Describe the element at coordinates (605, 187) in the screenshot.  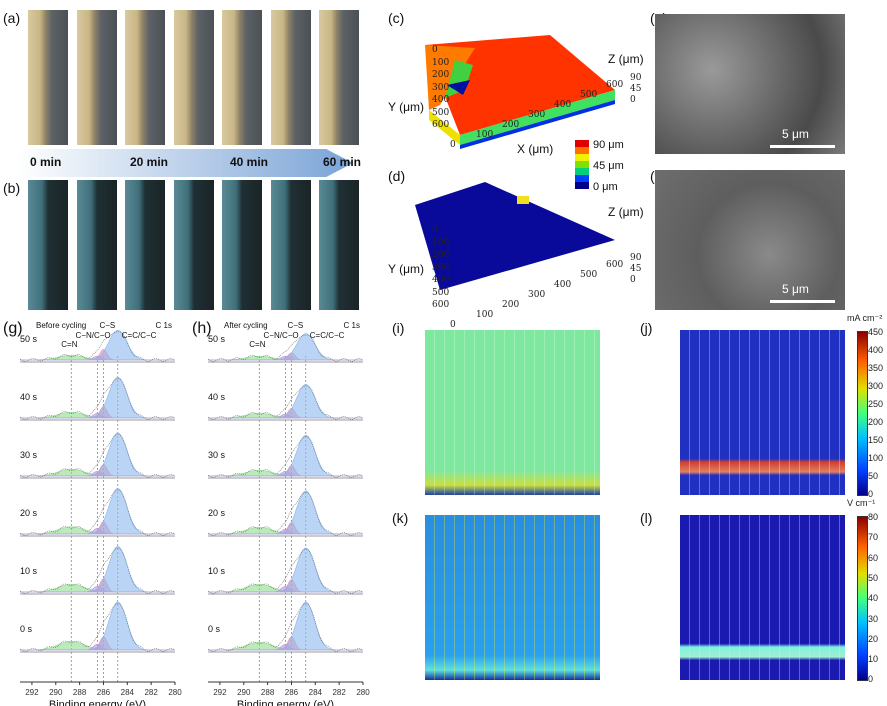
I see `legend-label: 0 μm` at that location.